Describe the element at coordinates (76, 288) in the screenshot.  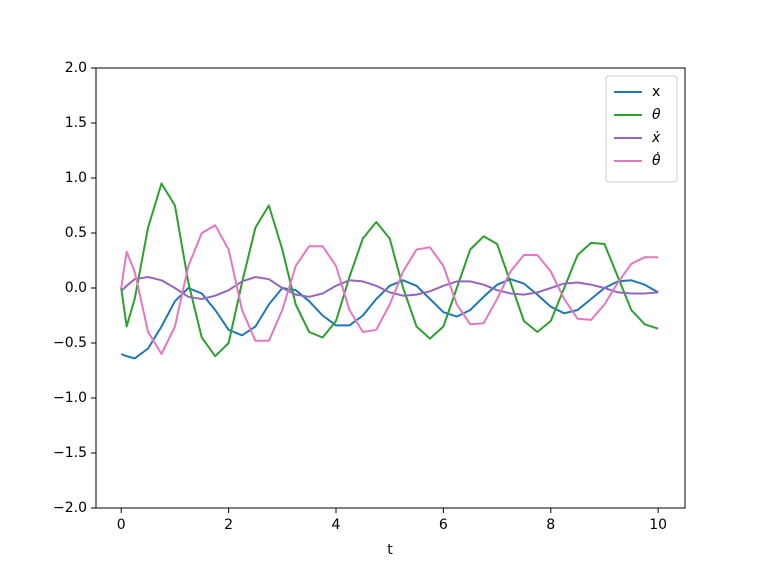
I see `y-tick-label: 0.0` at that location.